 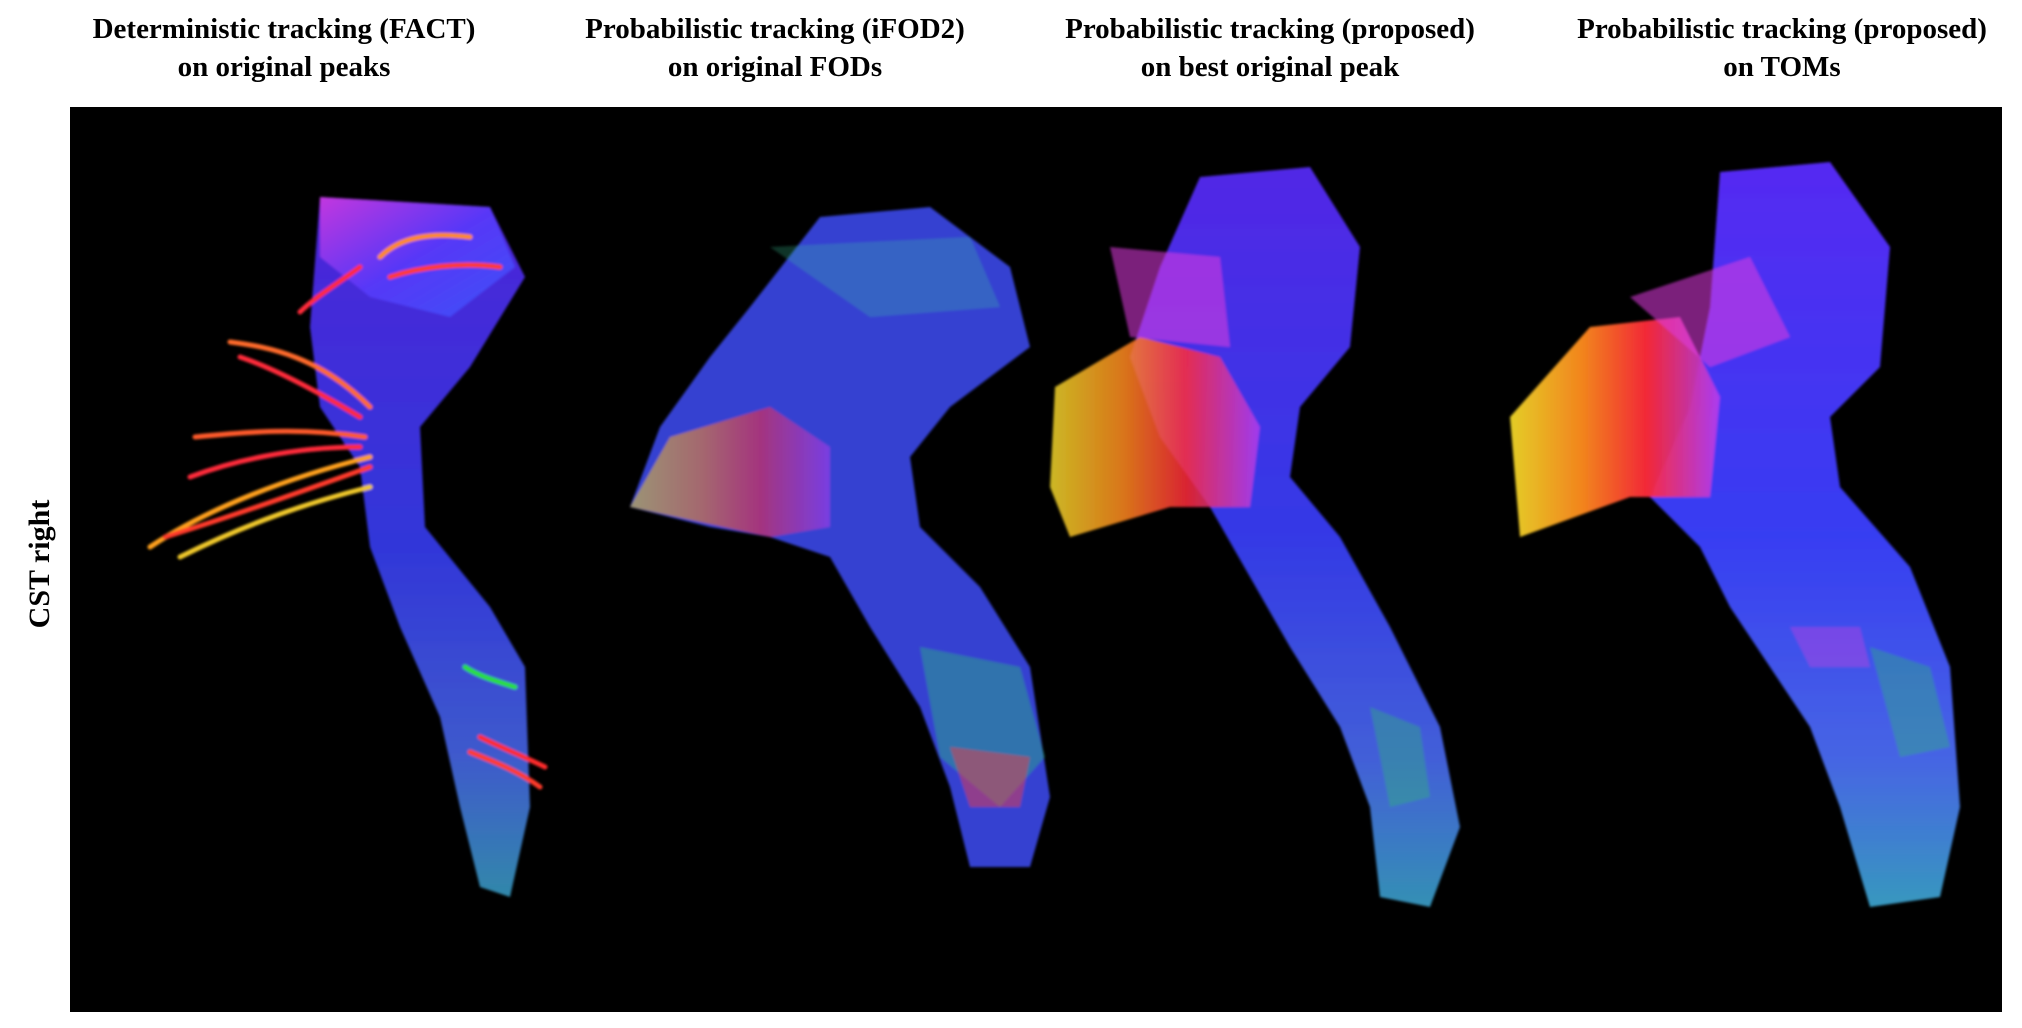 What do you see at coordinates (775, 29) in the screenshot?
I see `column-title-line1: Probabilistic tracking (iFOD2)` at bounding box center [775, 29].